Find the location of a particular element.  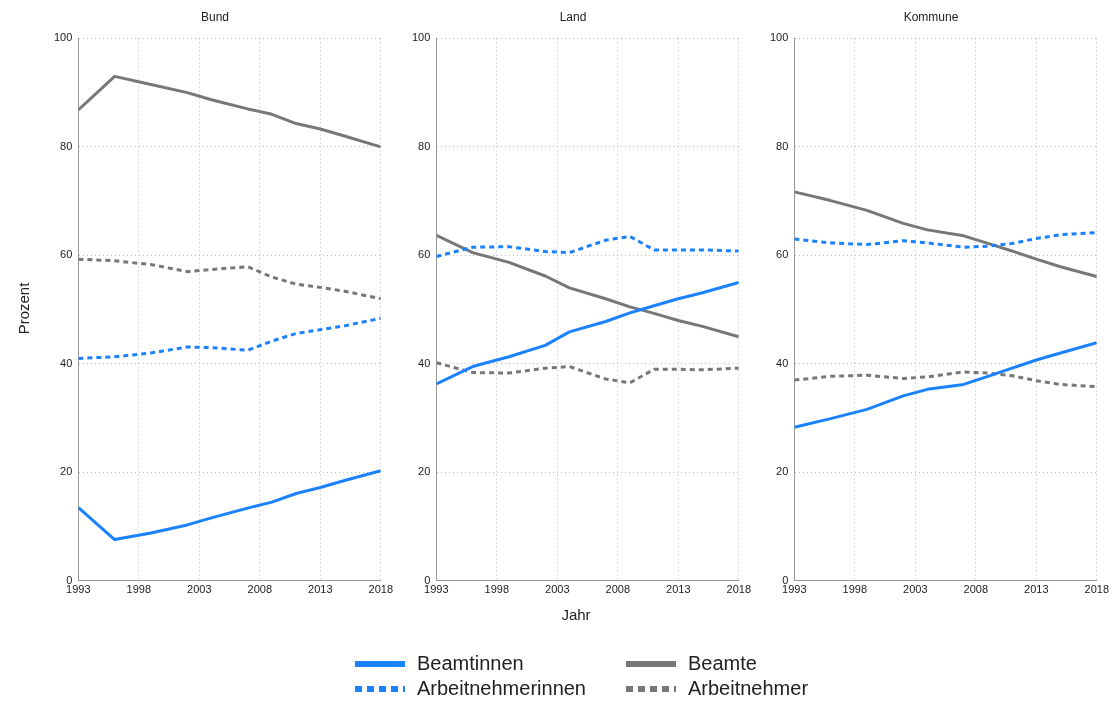

legend-label: Arbeitnehmerinnen is located at coordinates (501, 688).